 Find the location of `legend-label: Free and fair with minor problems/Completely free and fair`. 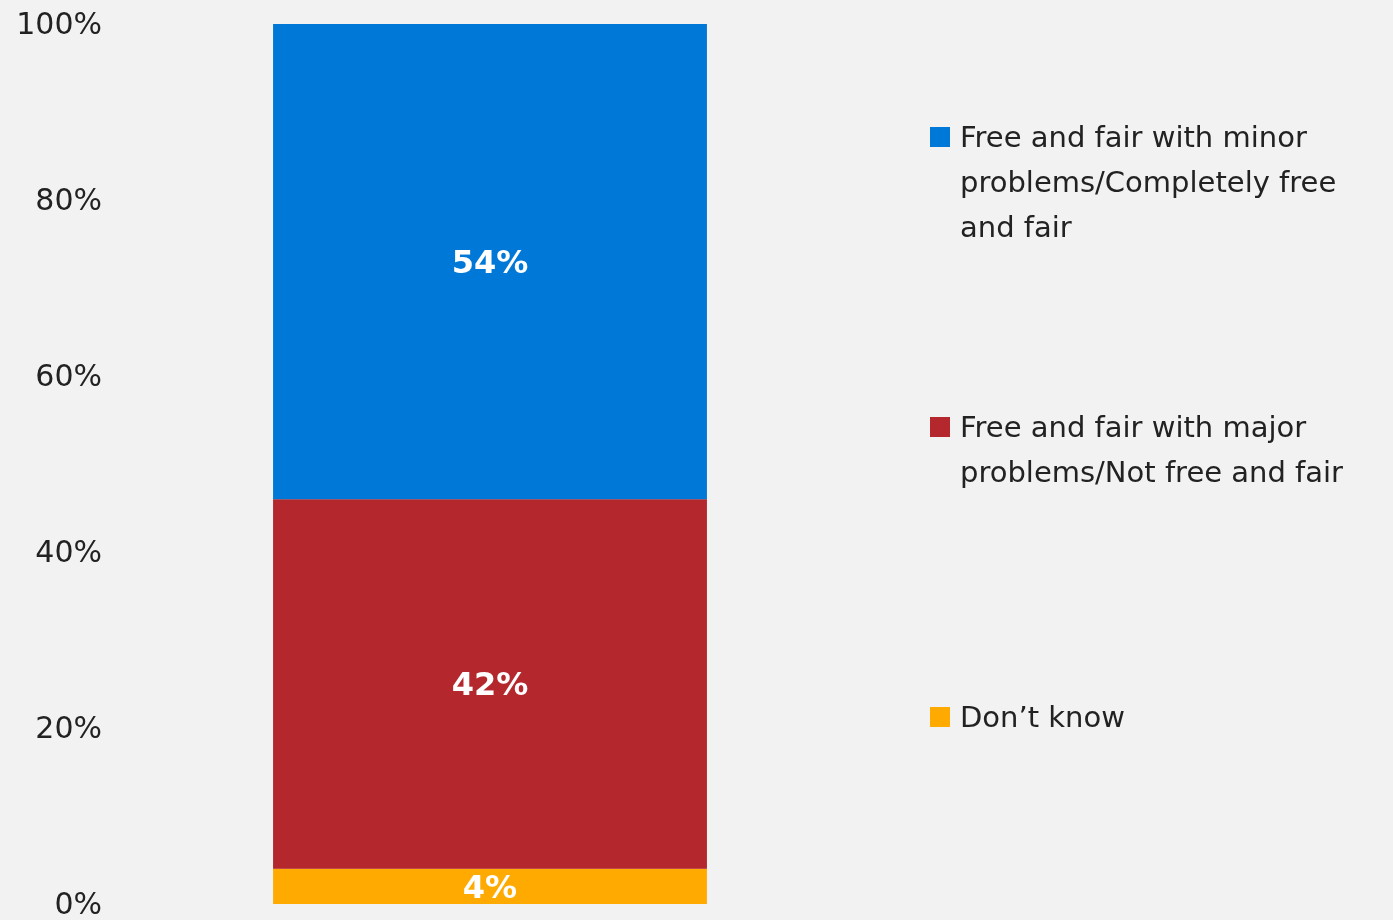

legend-label: Free and fair with minor problems/Completely free and fair is located at coordinates (1148, 182).